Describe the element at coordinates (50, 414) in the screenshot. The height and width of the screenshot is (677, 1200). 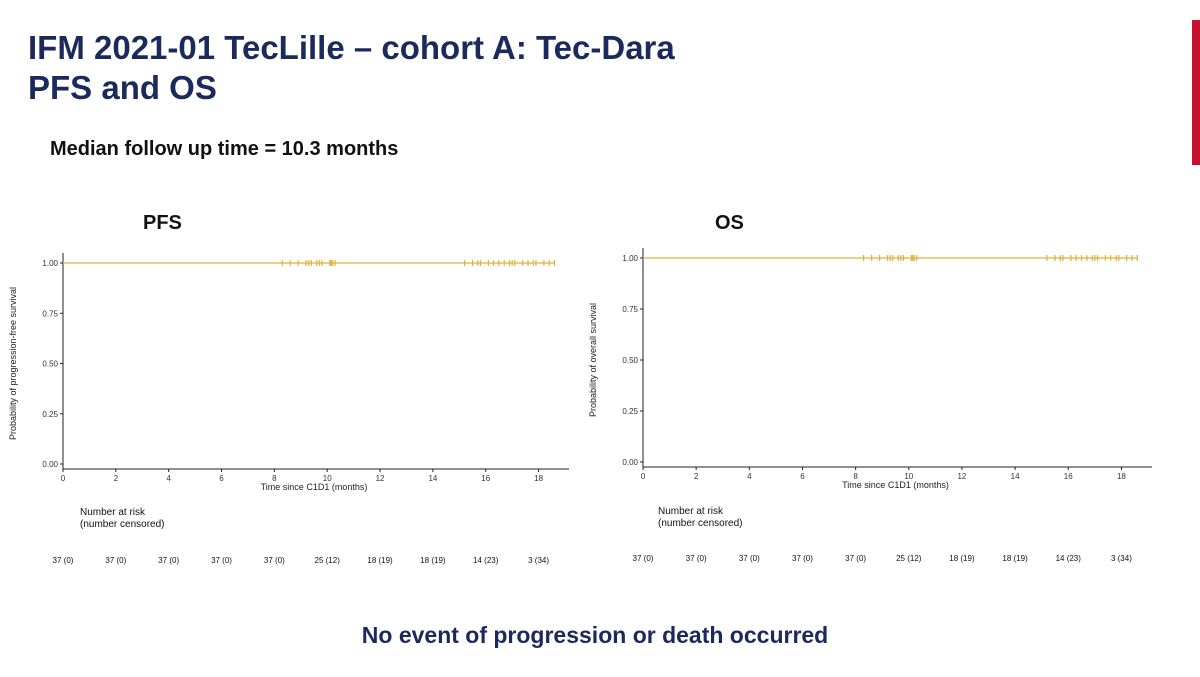
I see `pfs-y-tick-label-1: 0.25` at that location.